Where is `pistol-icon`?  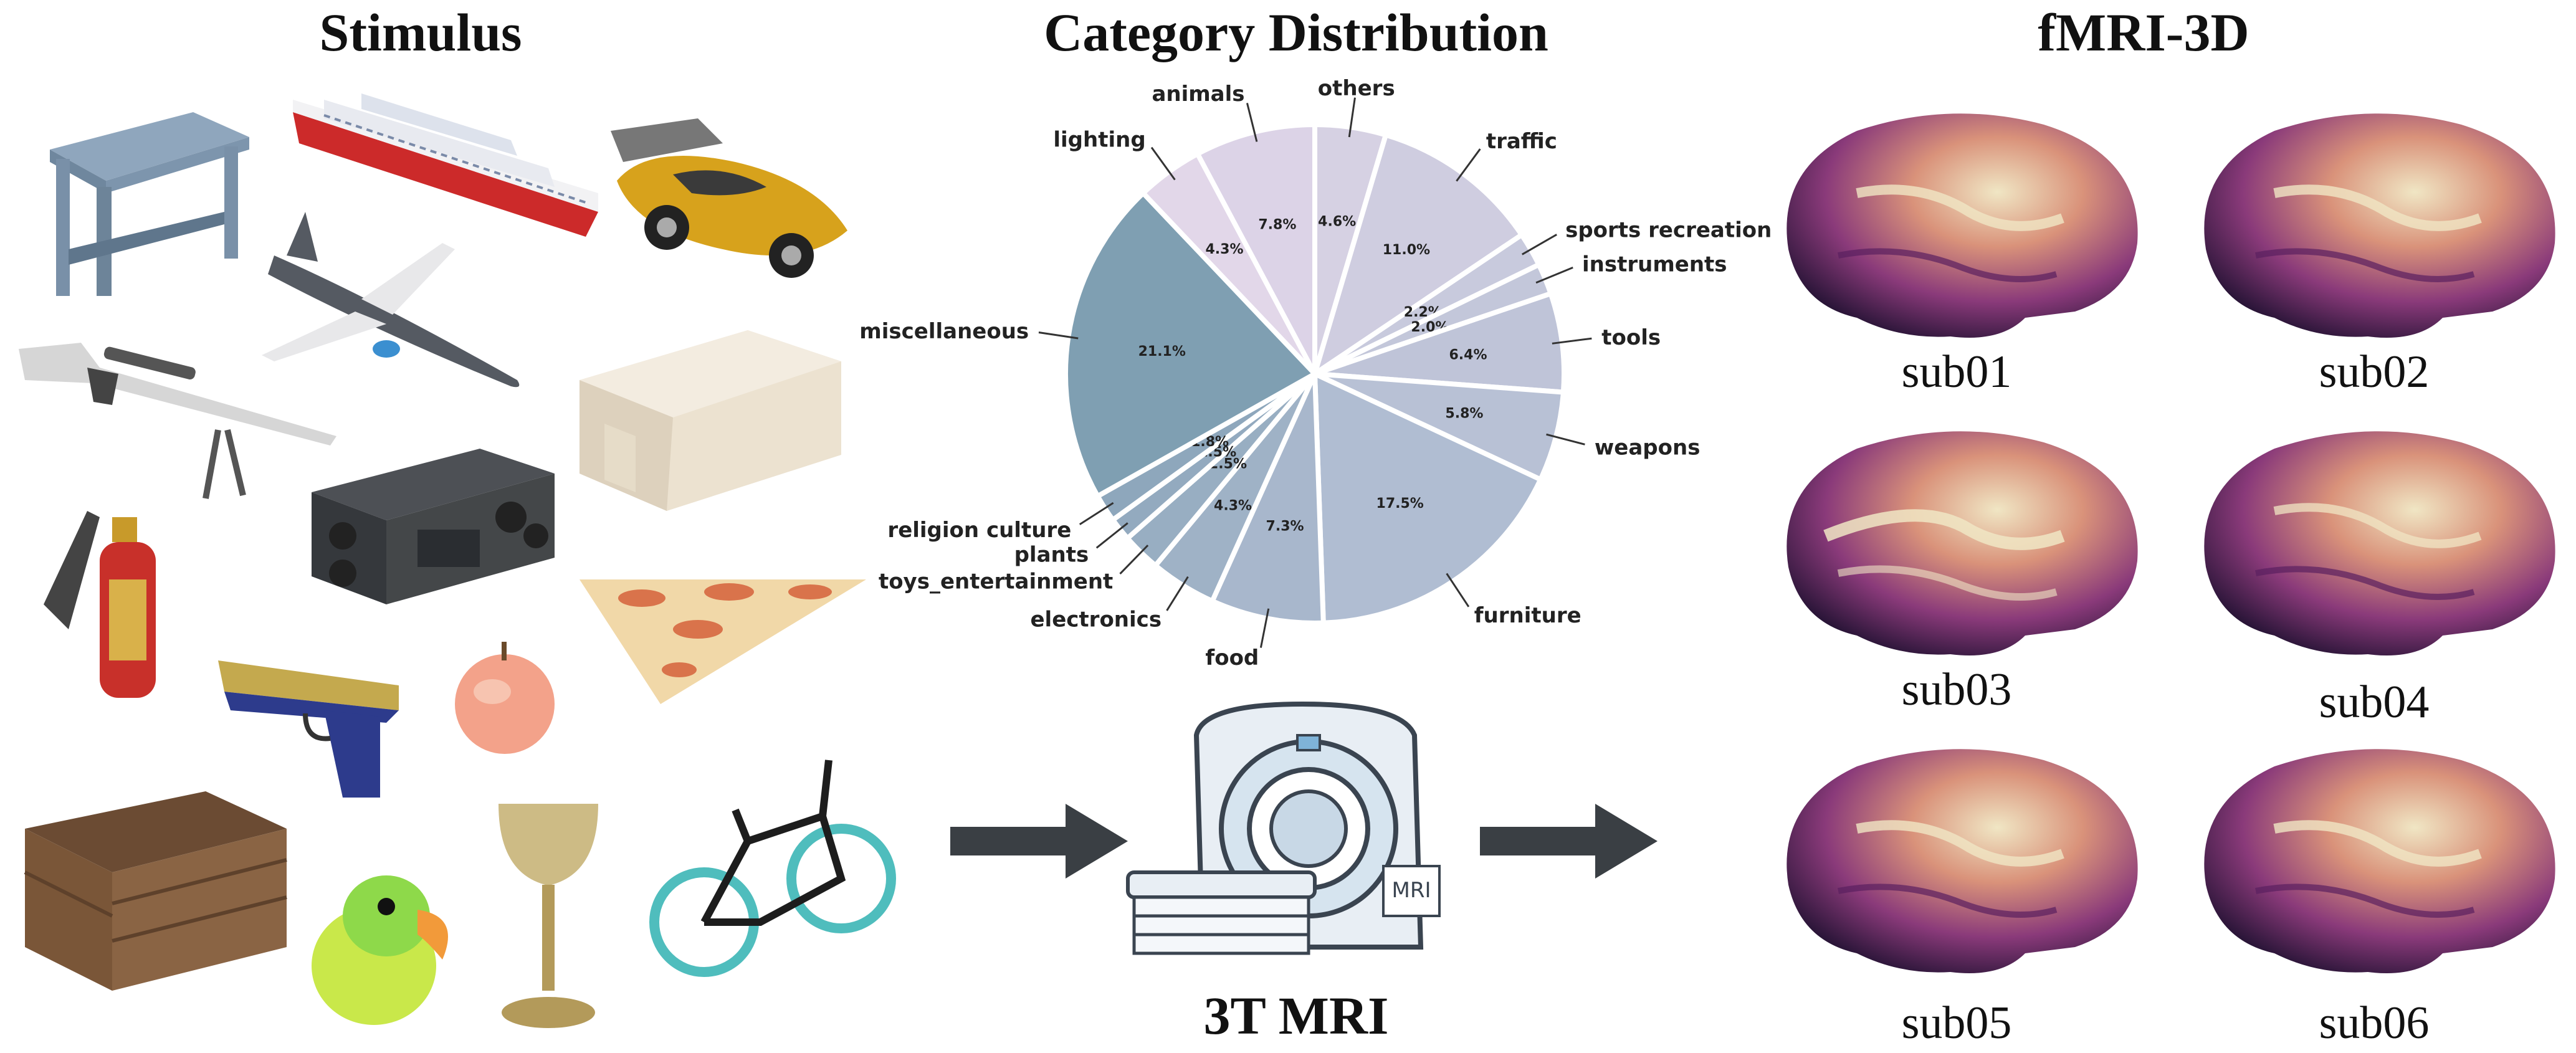
pistol-icon is located at coordinates (309, 729).